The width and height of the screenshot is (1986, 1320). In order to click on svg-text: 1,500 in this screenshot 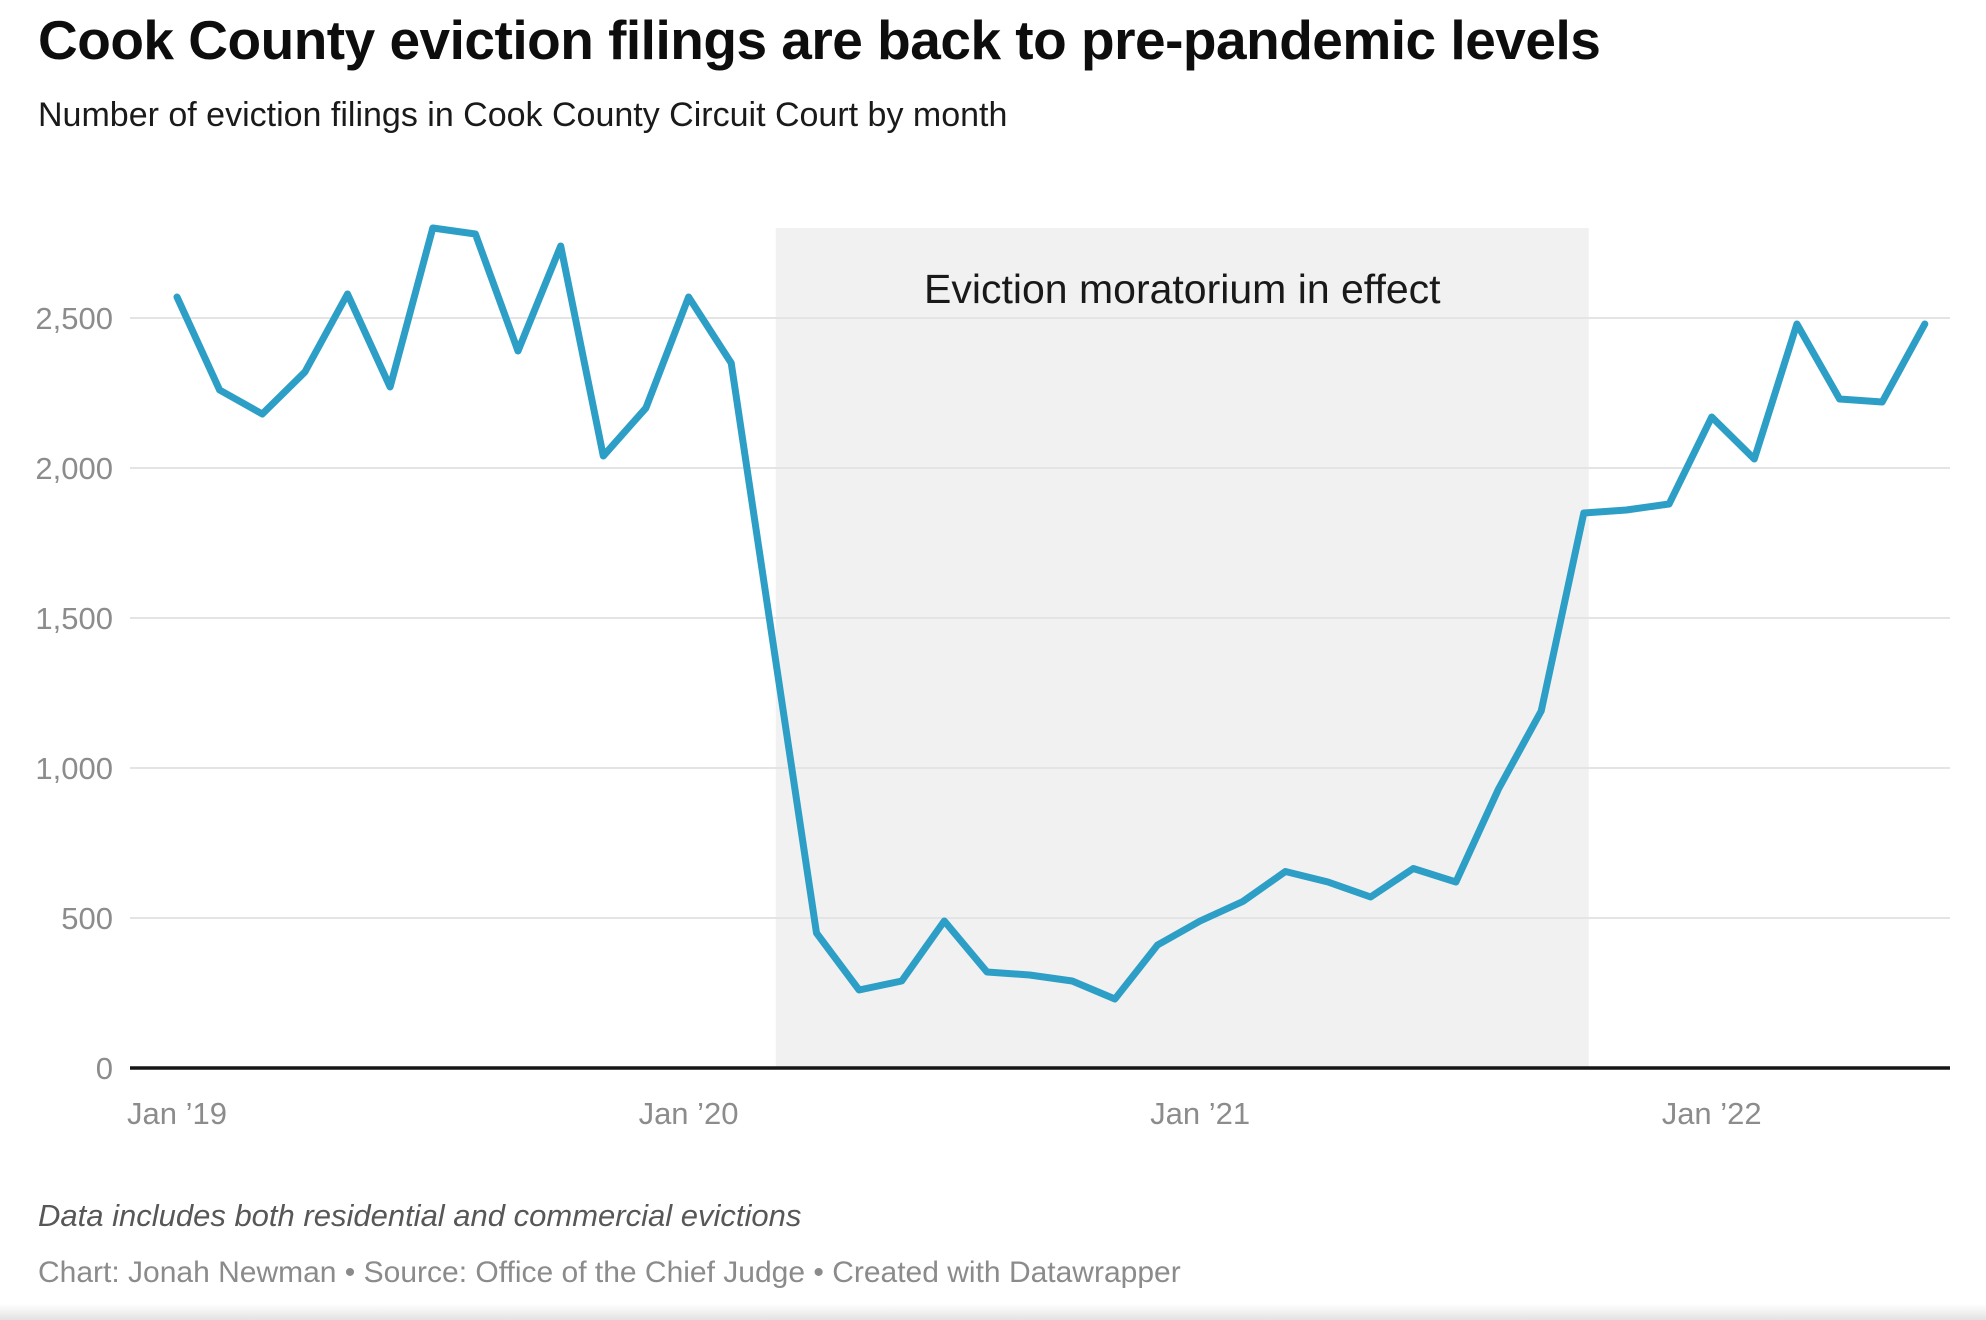, I will do `click(74, 618)`.